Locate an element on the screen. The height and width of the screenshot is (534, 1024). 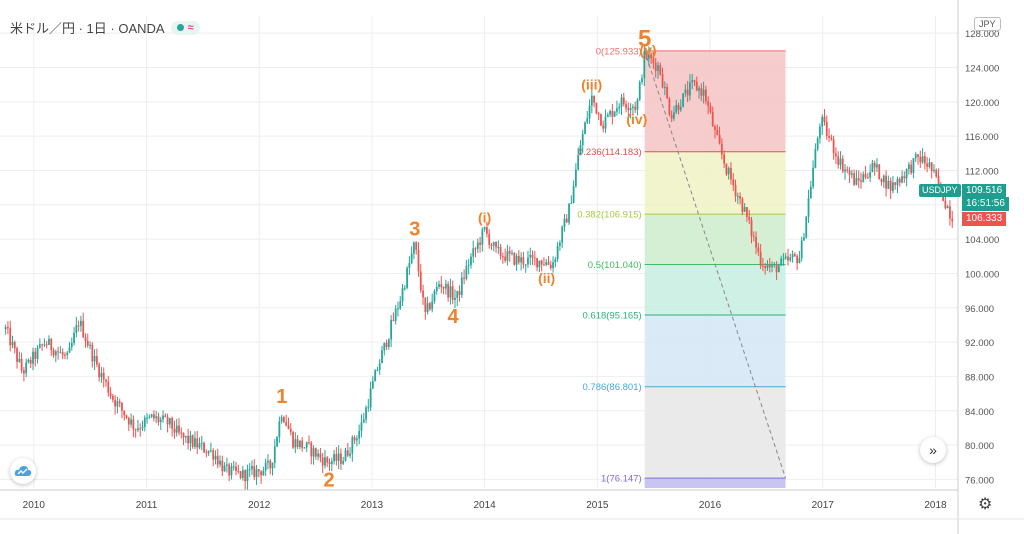
fib-level-label: 0.5(101.040) is located at coordinates (615, 265).